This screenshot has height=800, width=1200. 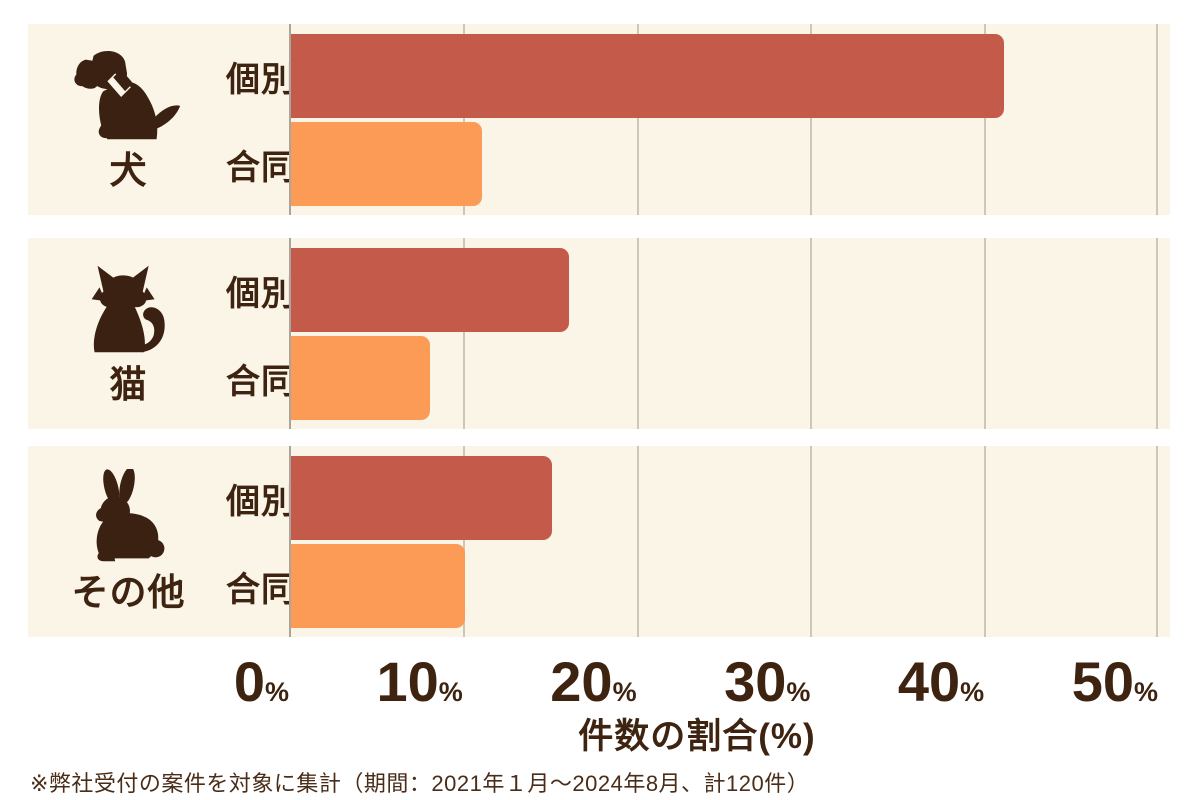 I want to click on bar-cat-individual, so click(x=430, y=290).